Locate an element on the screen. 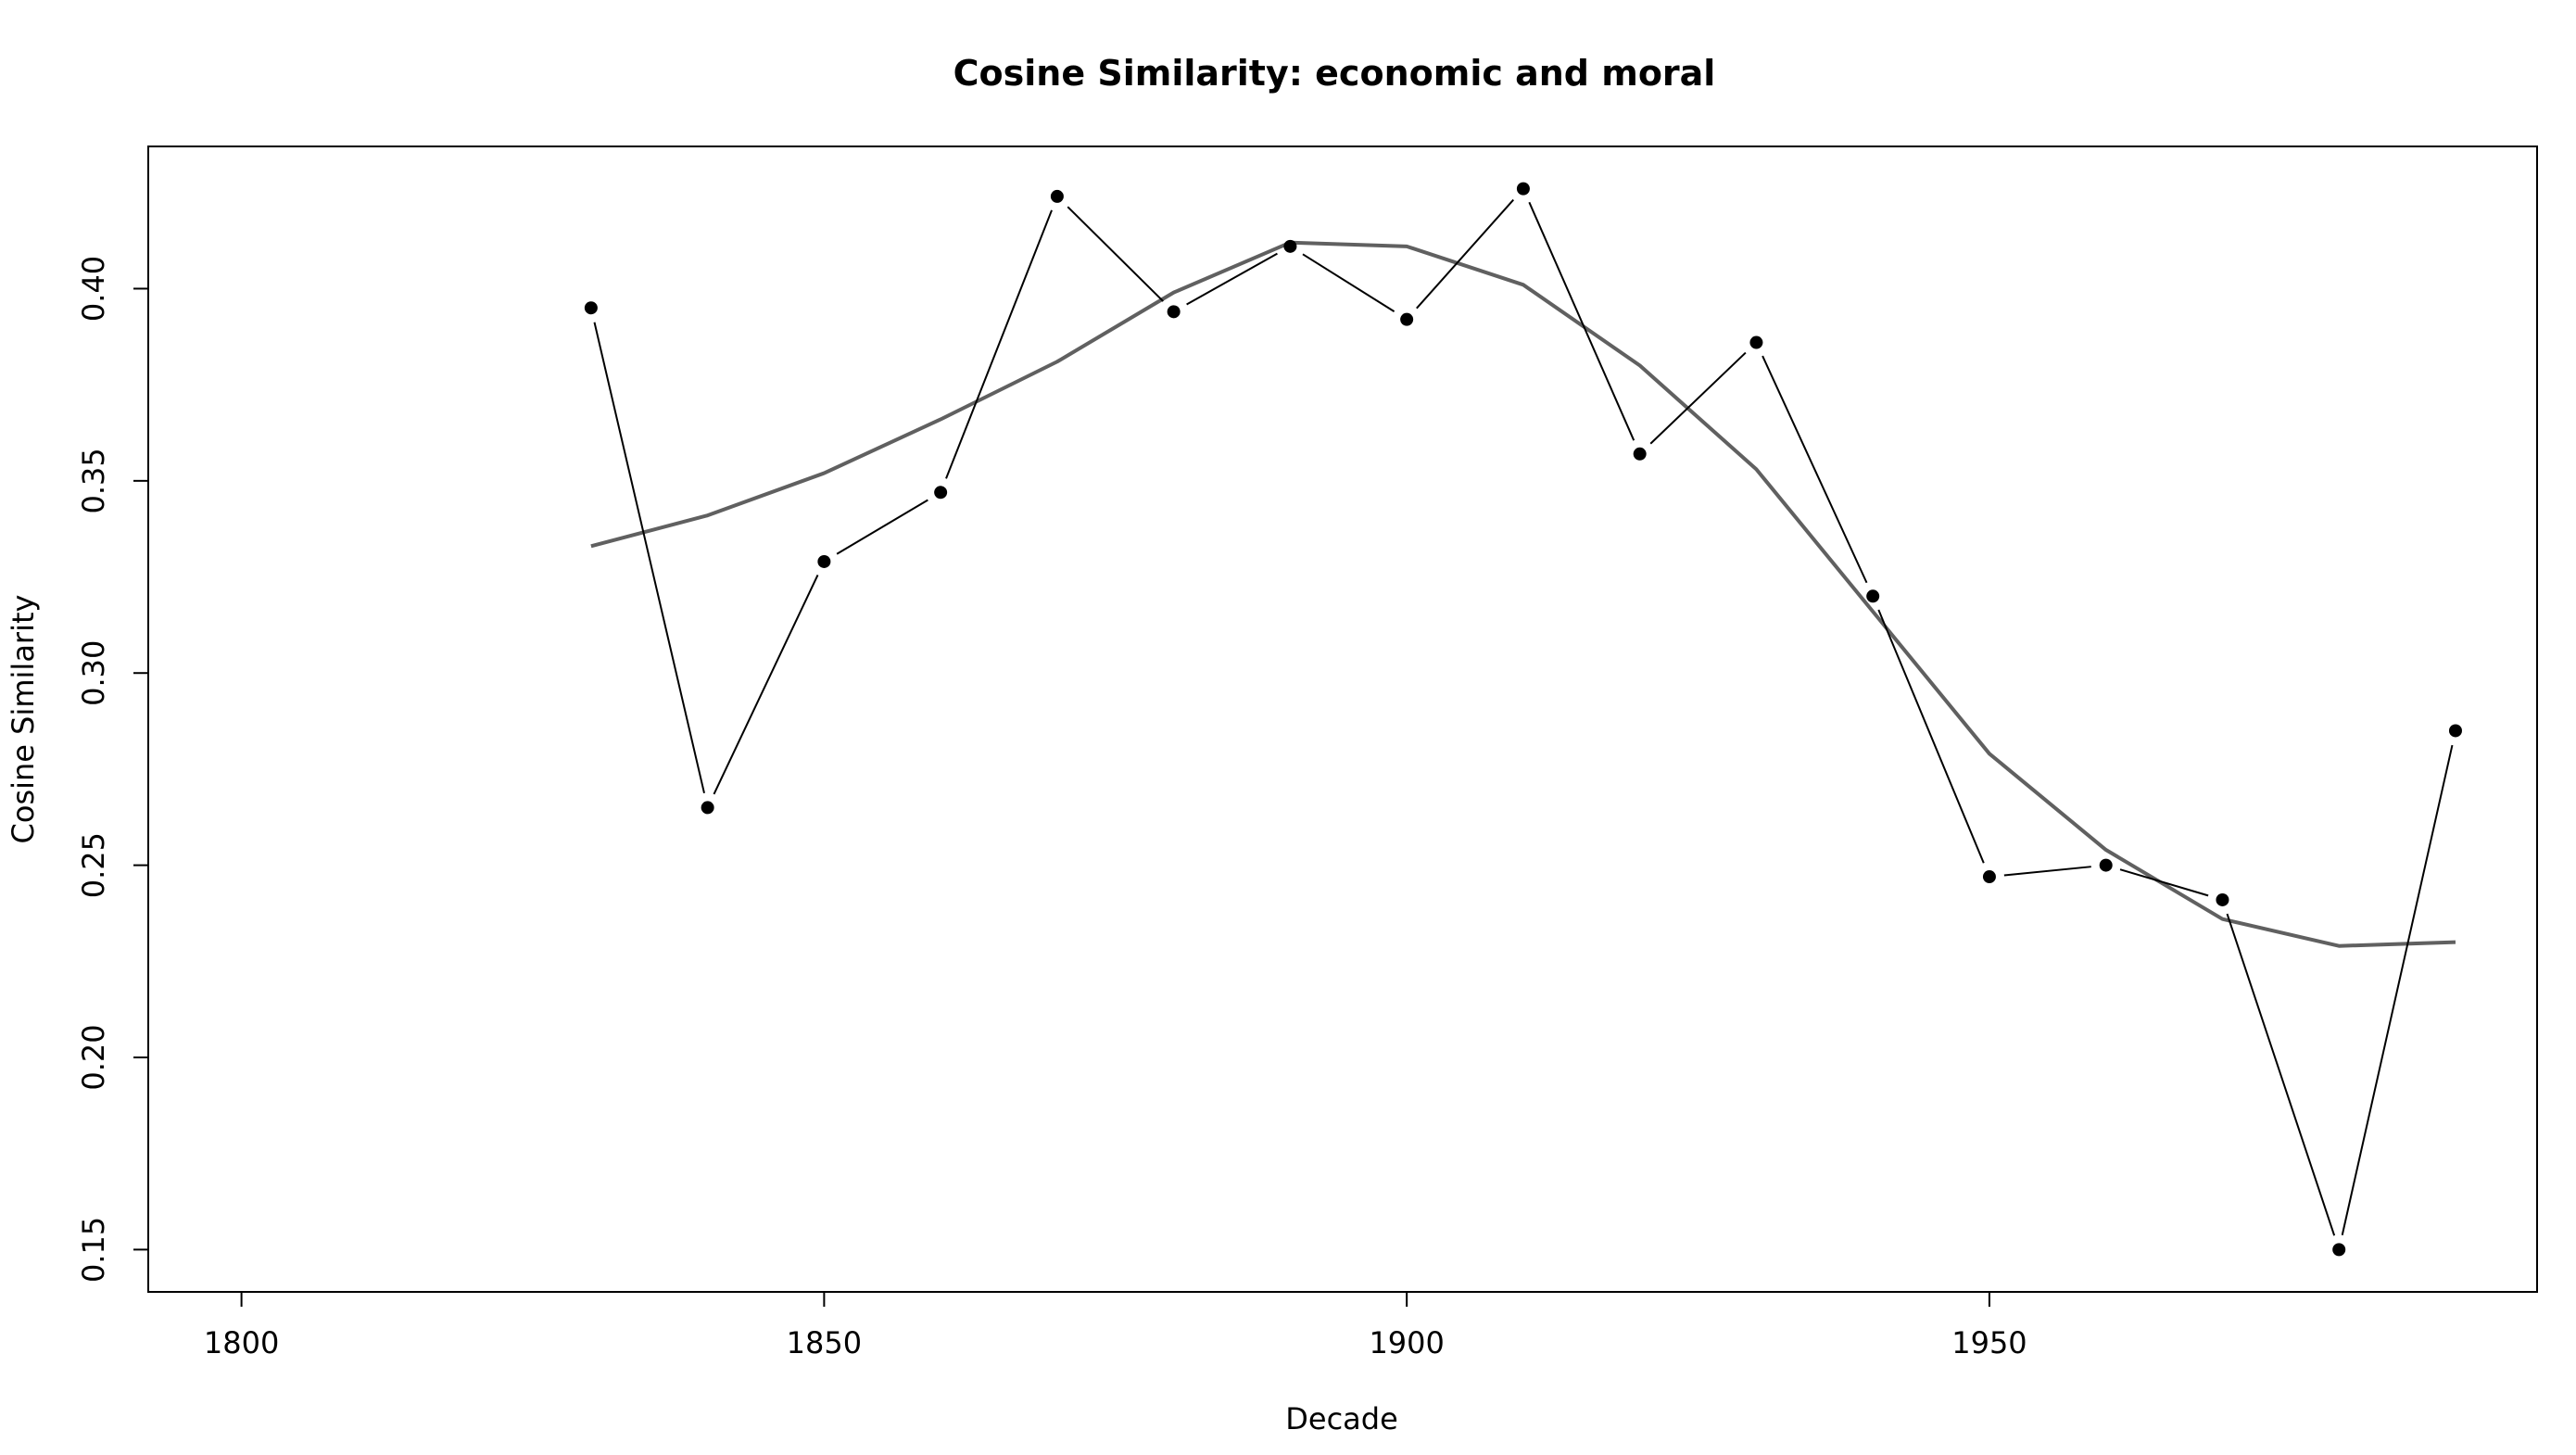 The image size is (2576, 1455). x-tick-label: 1900 is located at coordinates (1406, 1342).